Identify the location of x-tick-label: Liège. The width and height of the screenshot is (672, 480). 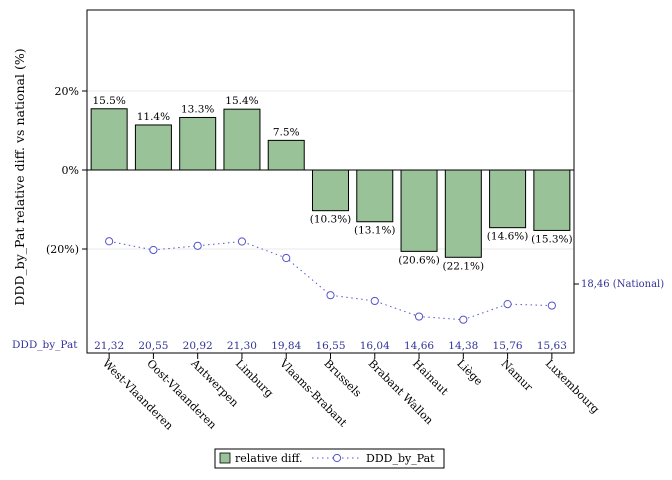
(469, 372).